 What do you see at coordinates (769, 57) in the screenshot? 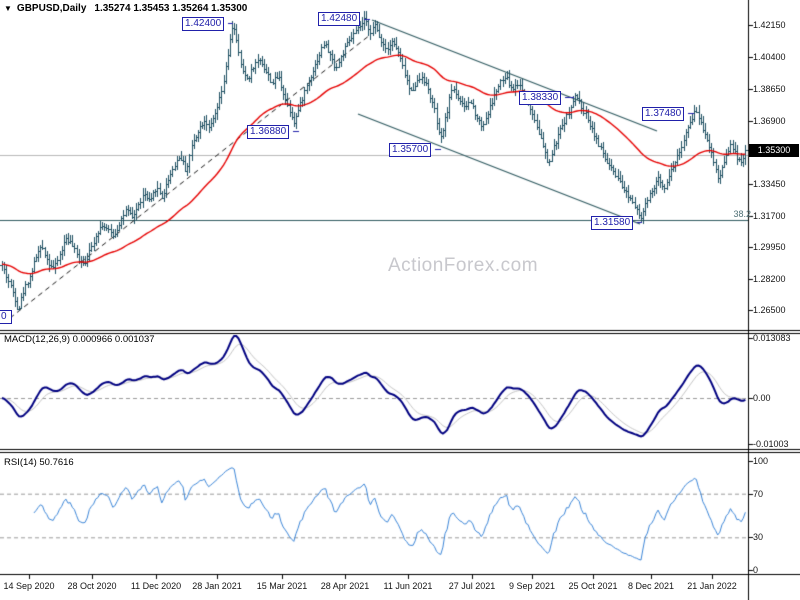
I see `y-axis-label: 1.40400` at bounding box center [769, 57].